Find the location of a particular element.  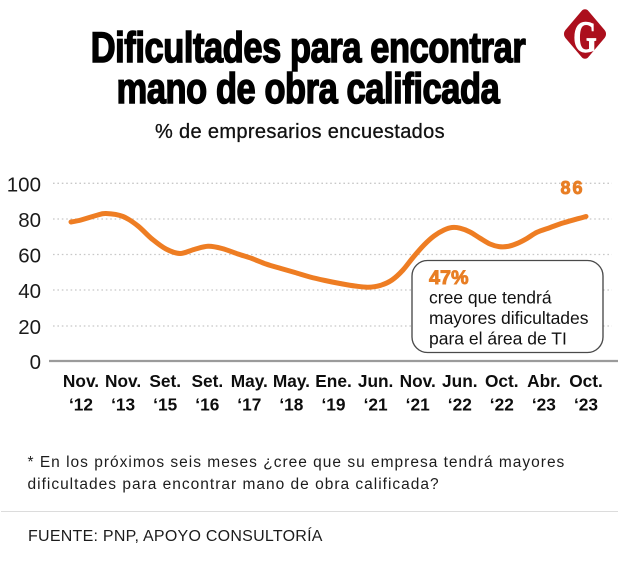

svg-text: 86 is located at coordinates (573, 188).